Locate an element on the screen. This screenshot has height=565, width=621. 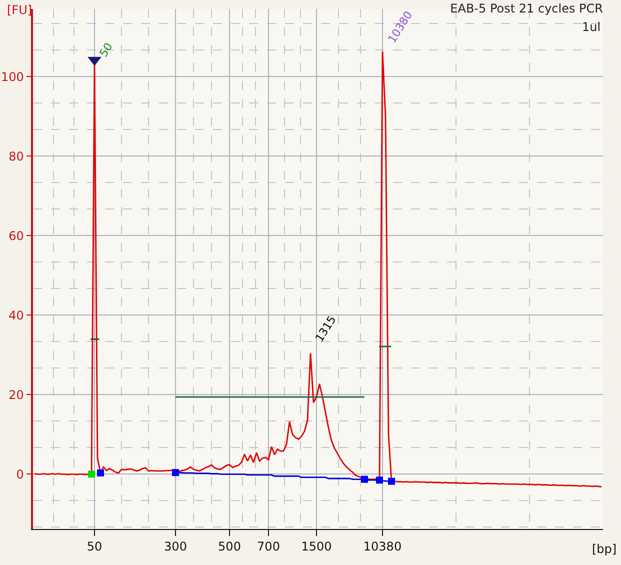
y-tick-label: 60 is located at coordinates (16, 235).